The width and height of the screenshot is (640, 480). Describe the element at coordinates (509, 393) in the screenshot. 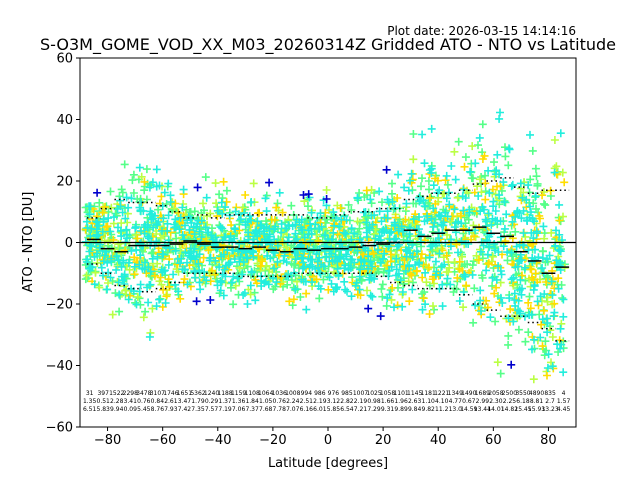

I see `bin-annotation: 2500` at that location.